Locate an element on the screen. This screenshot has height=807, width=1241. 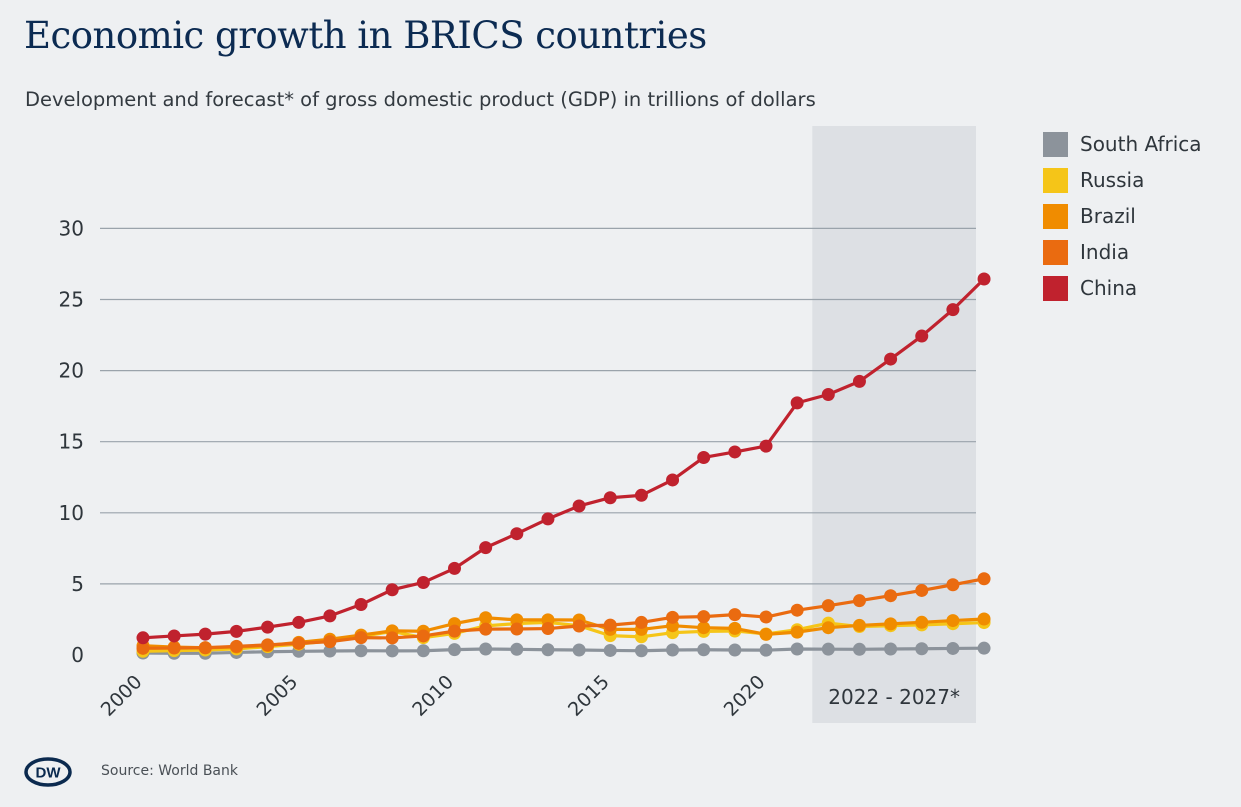
logo-text: DW is located at coordinates (49, 773).